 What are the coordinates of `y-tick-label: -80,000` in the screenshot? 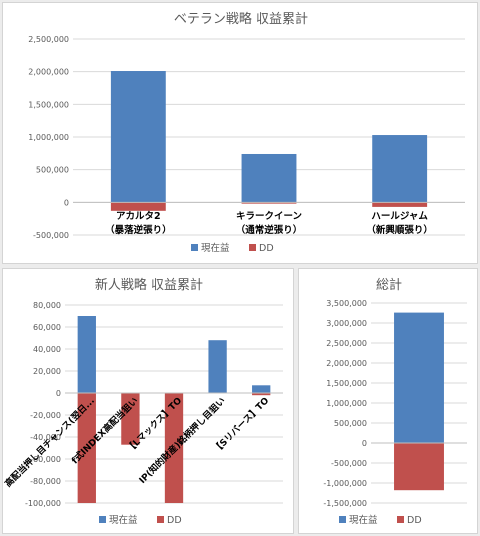 It's located at (45, 481).